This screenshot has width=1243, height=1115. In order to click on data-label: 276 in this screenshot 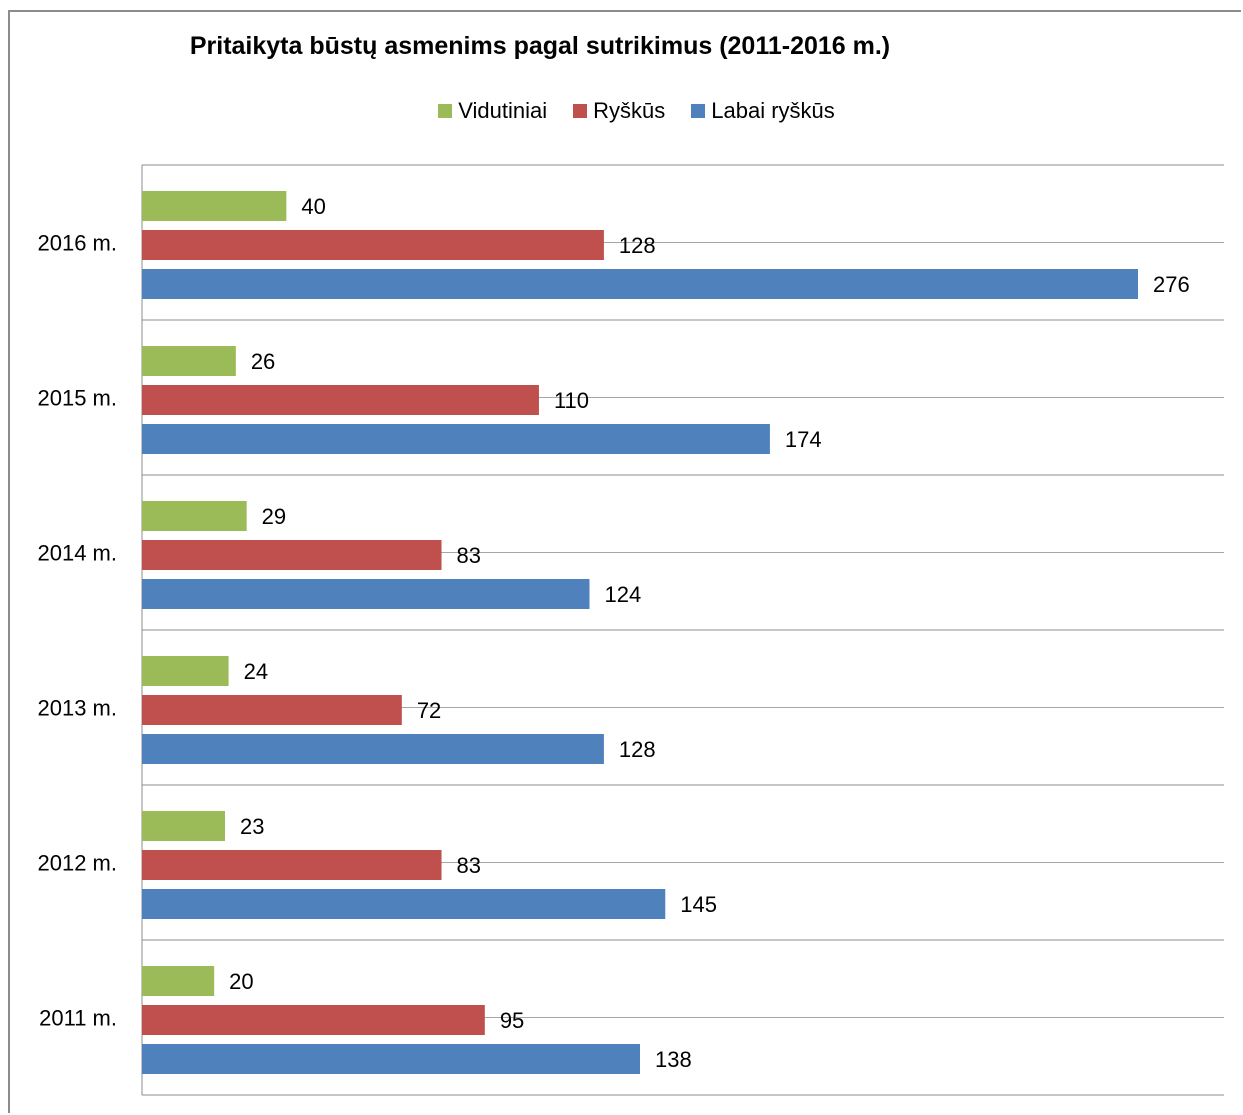, I will do `click(1171, 284)`.